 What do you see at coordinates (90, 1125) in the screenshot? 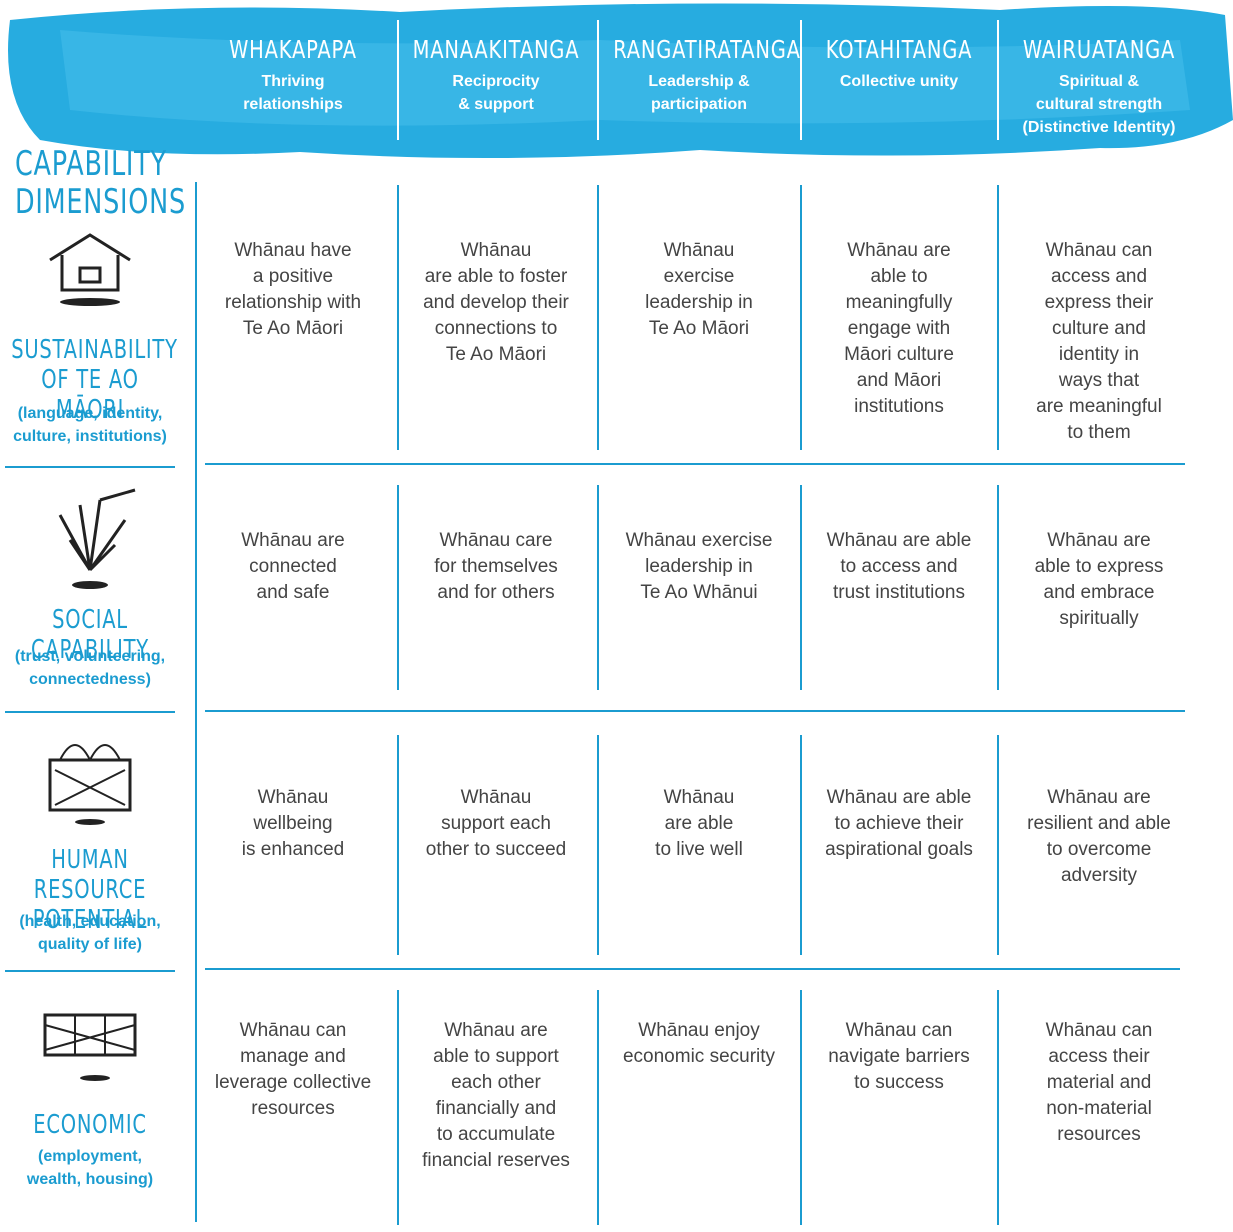
I see `row-title: ECONOMIC` at bounding box center [90, 1125].